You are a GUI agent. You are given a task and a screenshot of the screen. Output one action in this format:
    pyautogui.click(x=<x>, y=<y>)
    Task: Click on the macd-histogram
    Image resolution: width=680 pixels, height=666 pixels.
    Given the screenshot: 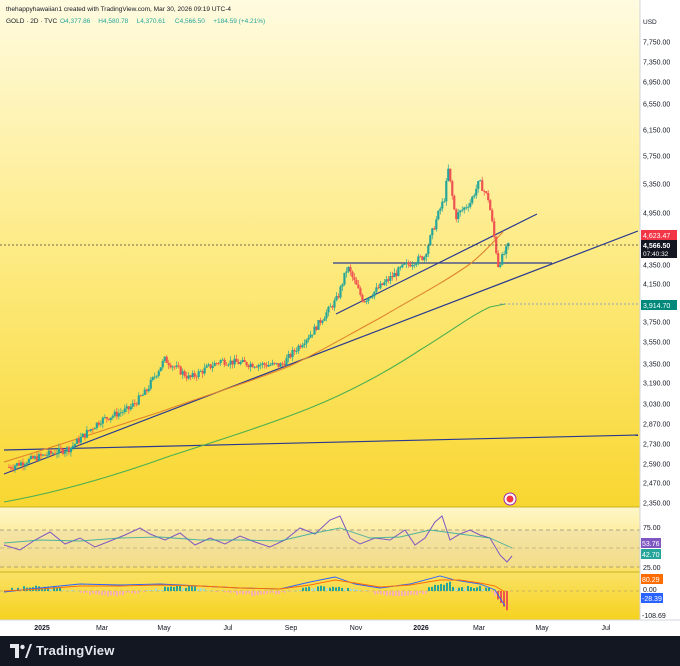 What is the action you would take?
    pyautogui.click(x=256, y=596)
    